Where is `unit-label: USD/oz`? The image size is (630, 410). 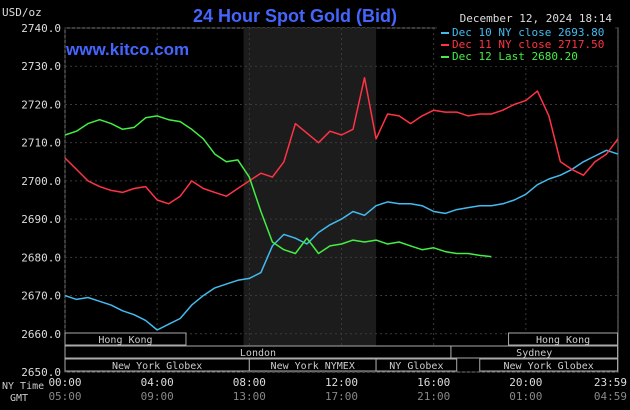
unit-label: USD/oz is located at coordinates (22, 12).